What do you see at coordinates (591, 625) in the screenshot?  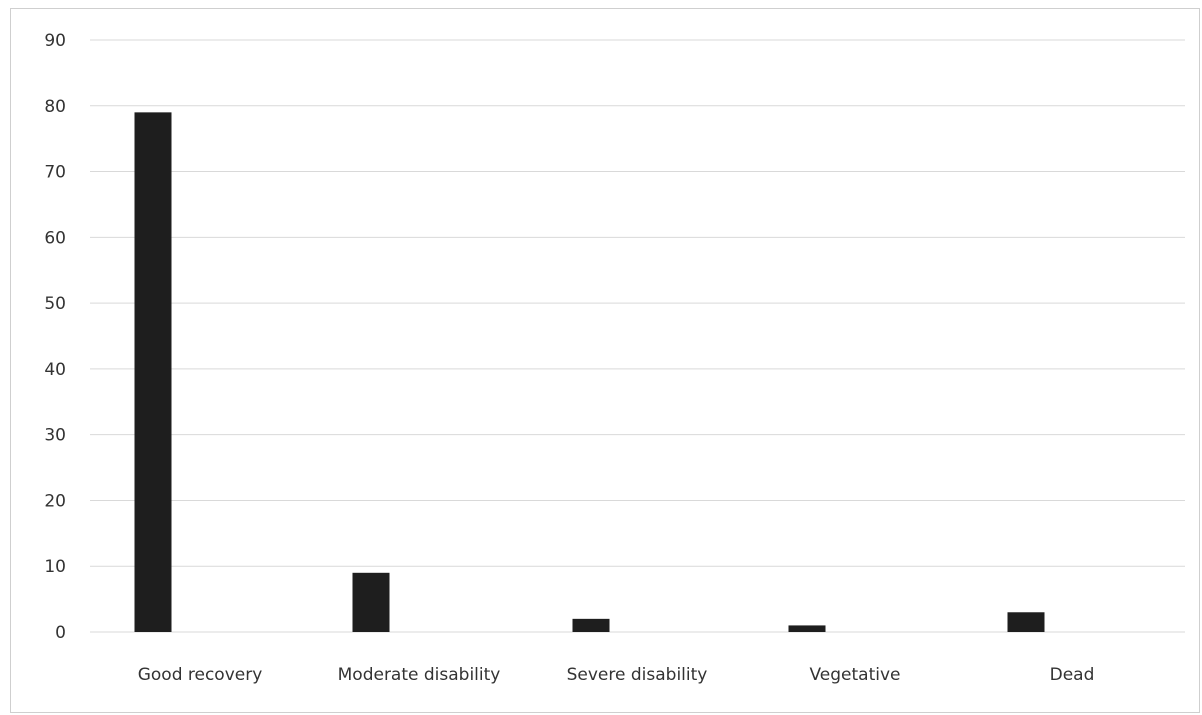 I see `bar-severe-disability` at bounding box center [591, 625].